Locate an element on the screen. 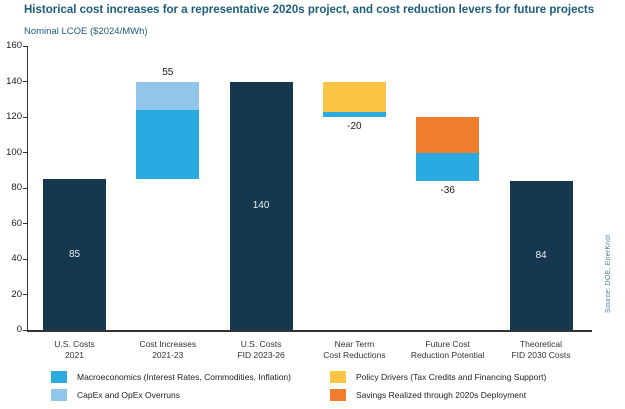 Image resolution: width=625 pixels, height=409 pixels. legend-item-capex: CapEx and OpEx Overruns is located at coordinates (115, 394).